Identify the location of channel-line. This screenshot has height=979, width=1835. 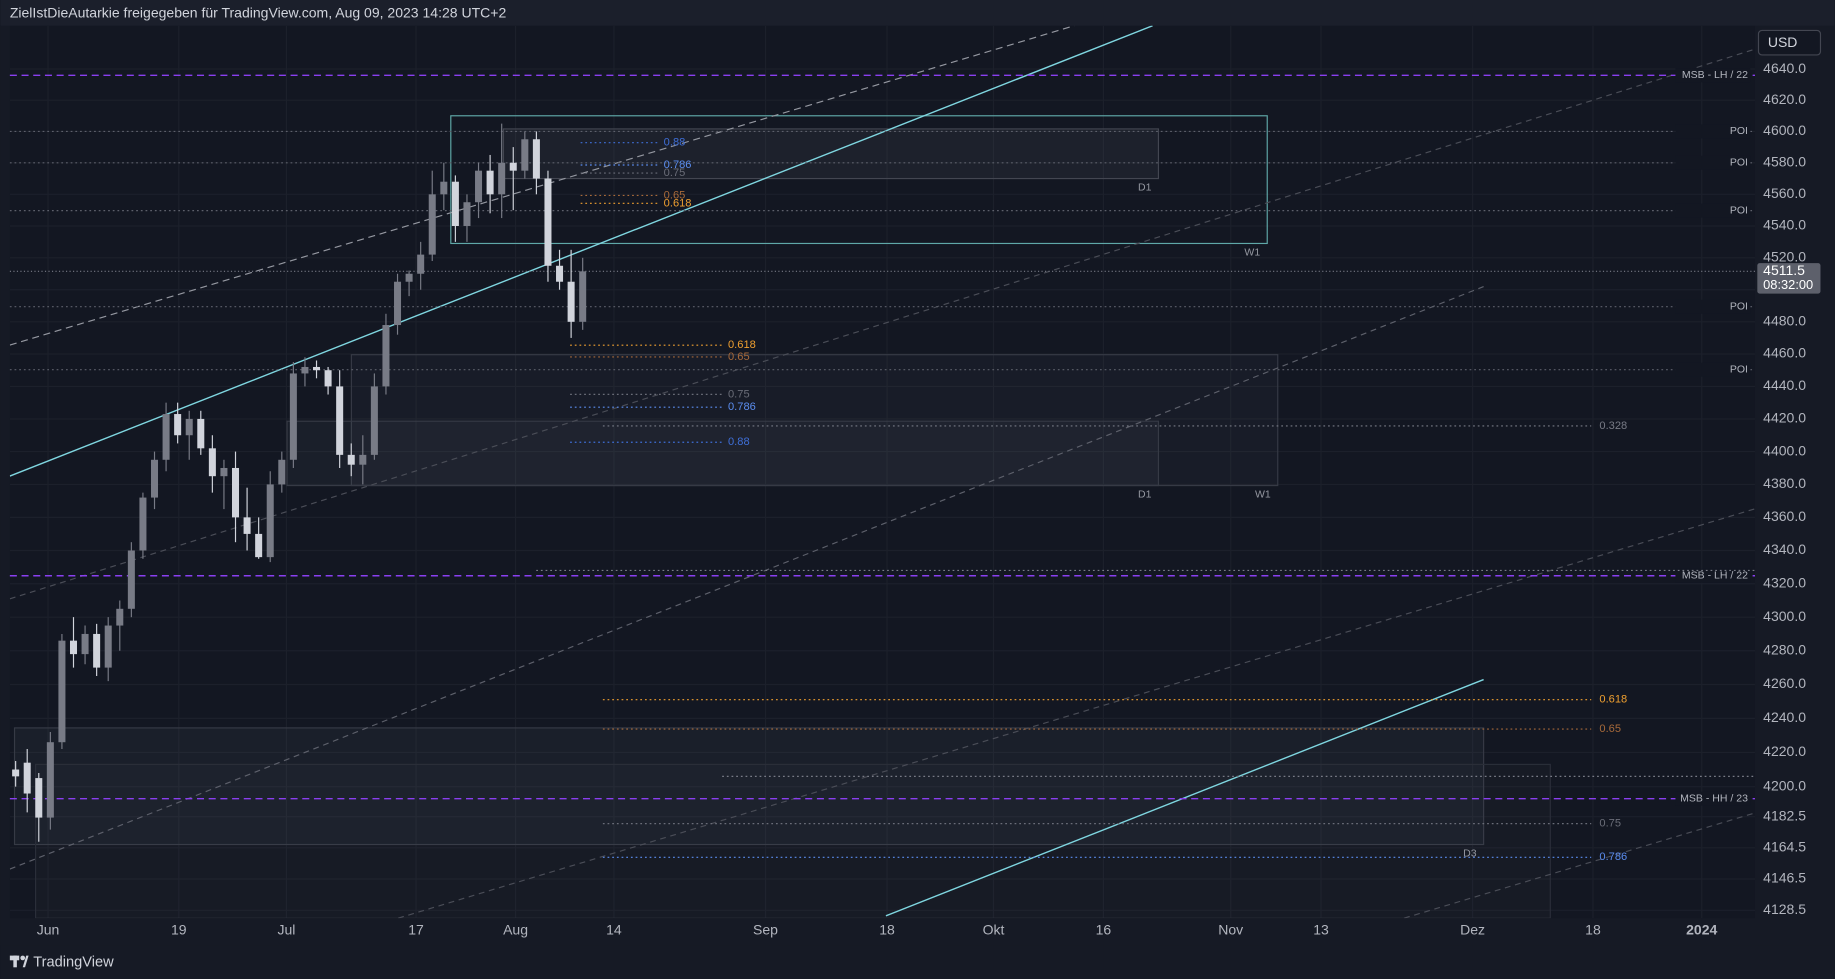
(1579, 865).